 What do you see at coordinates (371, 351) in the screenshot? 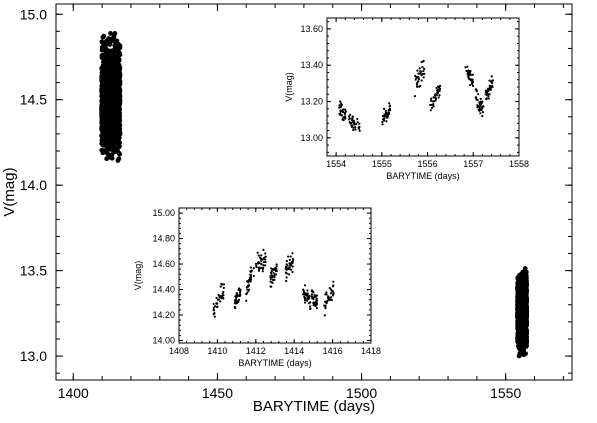
I see `x-tick-label: 1418` at bounding box center [371, 351].